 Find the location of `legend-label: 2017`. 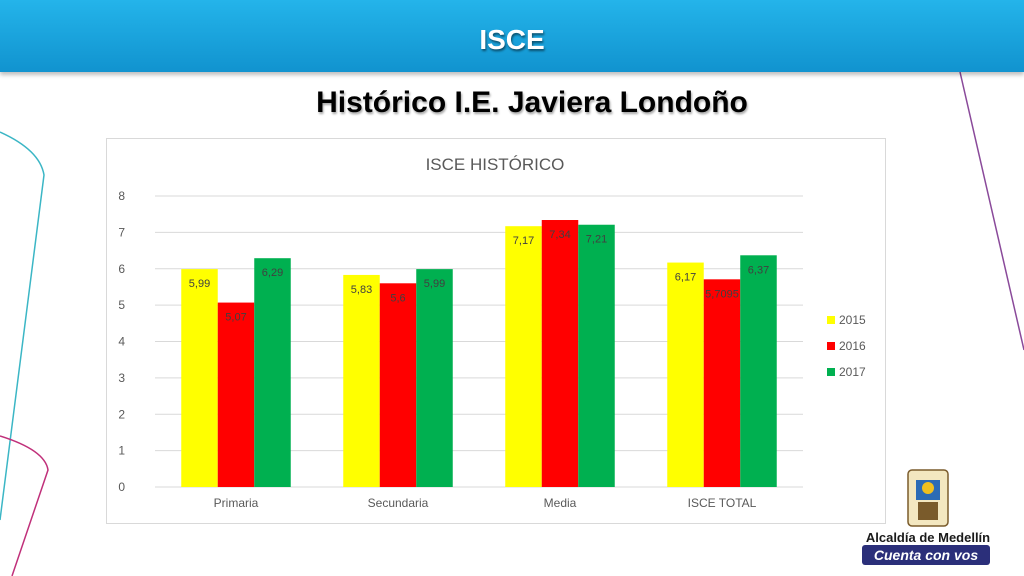

legend-label: 2017 is located at coordinates (852, 372).